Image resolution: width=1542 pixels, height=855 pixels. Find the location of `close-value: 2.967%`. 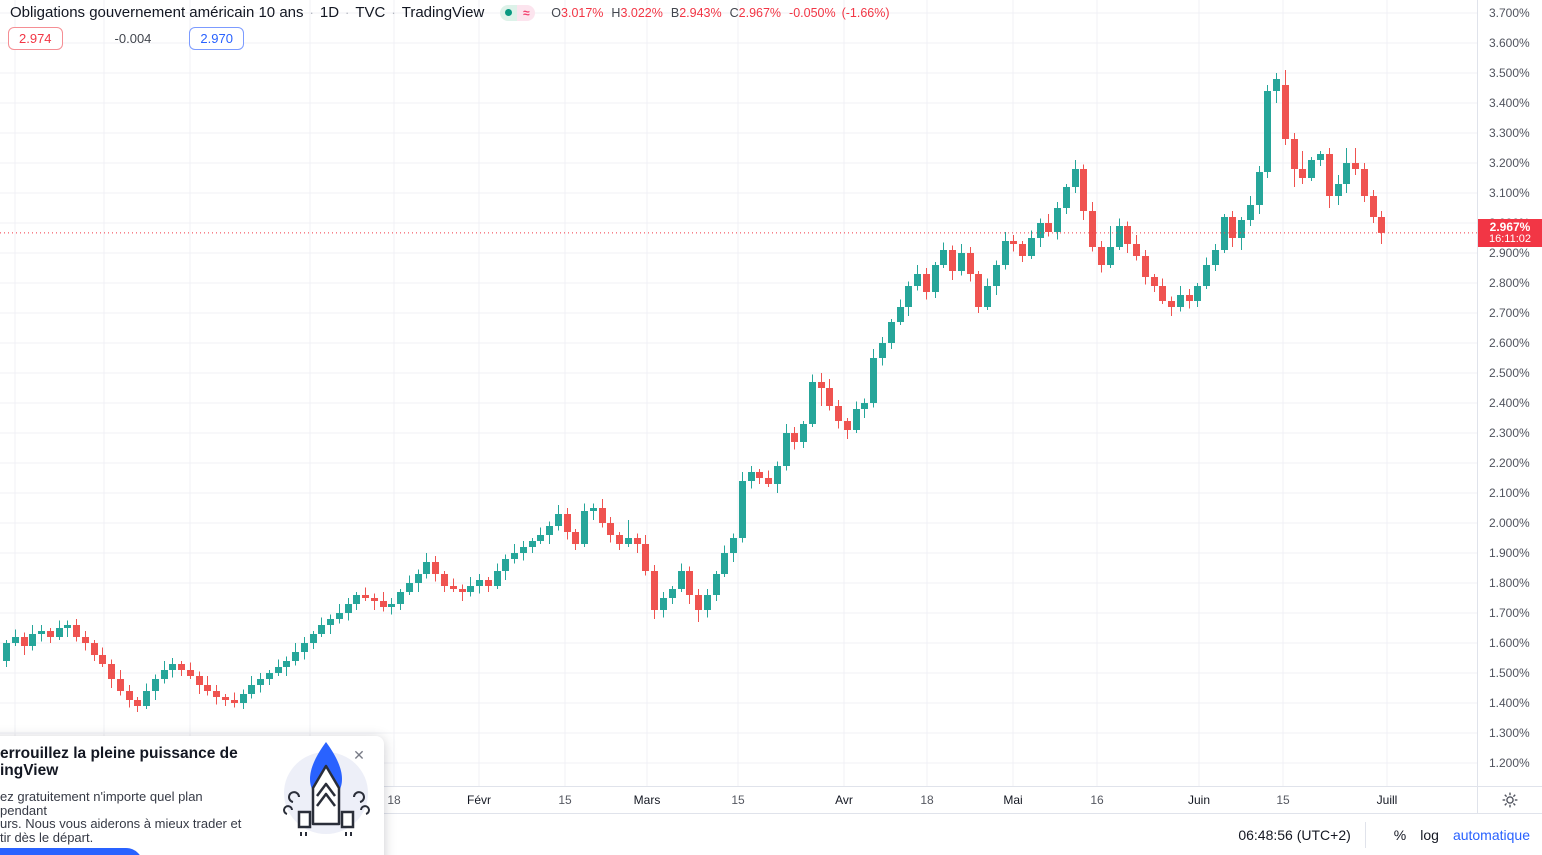

close-value: 2.967% is located at coordinates (760, 12).